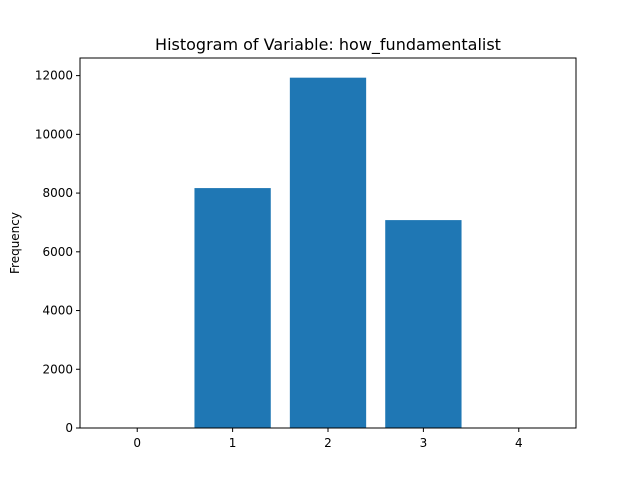 The width and height of the screenshot is (640, 480). Describe the element at coordinates (424, 443) in the screenshot. I see `x-tick-label: 3` at that location.